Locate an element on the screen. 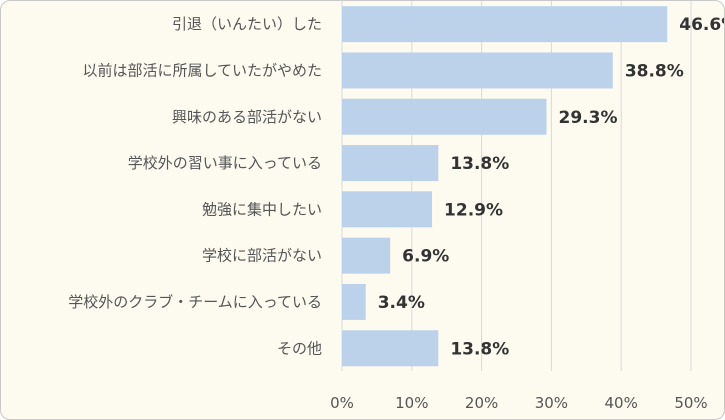  value-label: 3.4% is located at coordinates (401, 303).